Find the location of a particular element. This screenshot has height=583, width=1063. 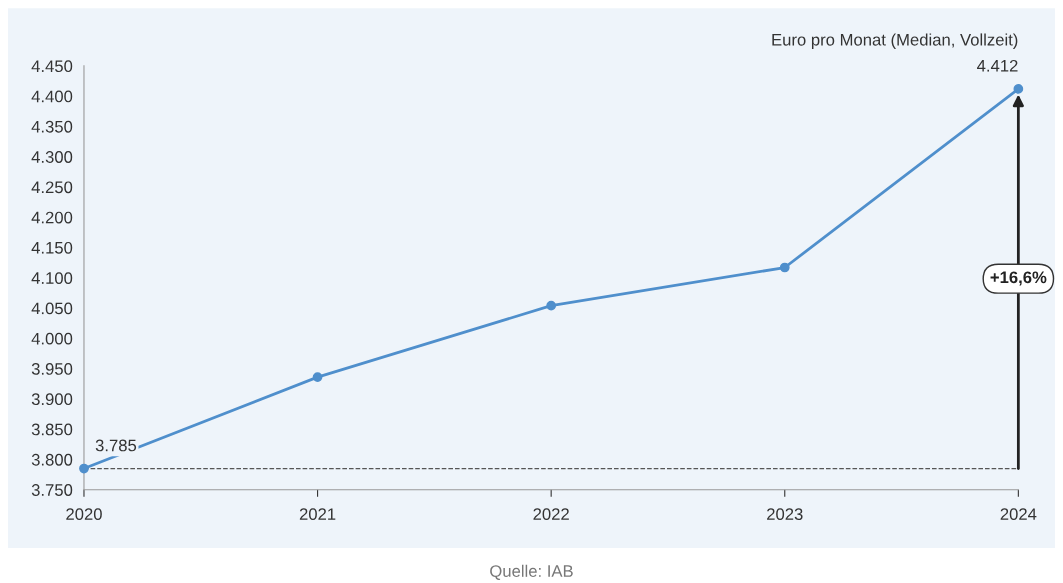

y-tick-label: 3.900 is located at coordinates (52, 399).